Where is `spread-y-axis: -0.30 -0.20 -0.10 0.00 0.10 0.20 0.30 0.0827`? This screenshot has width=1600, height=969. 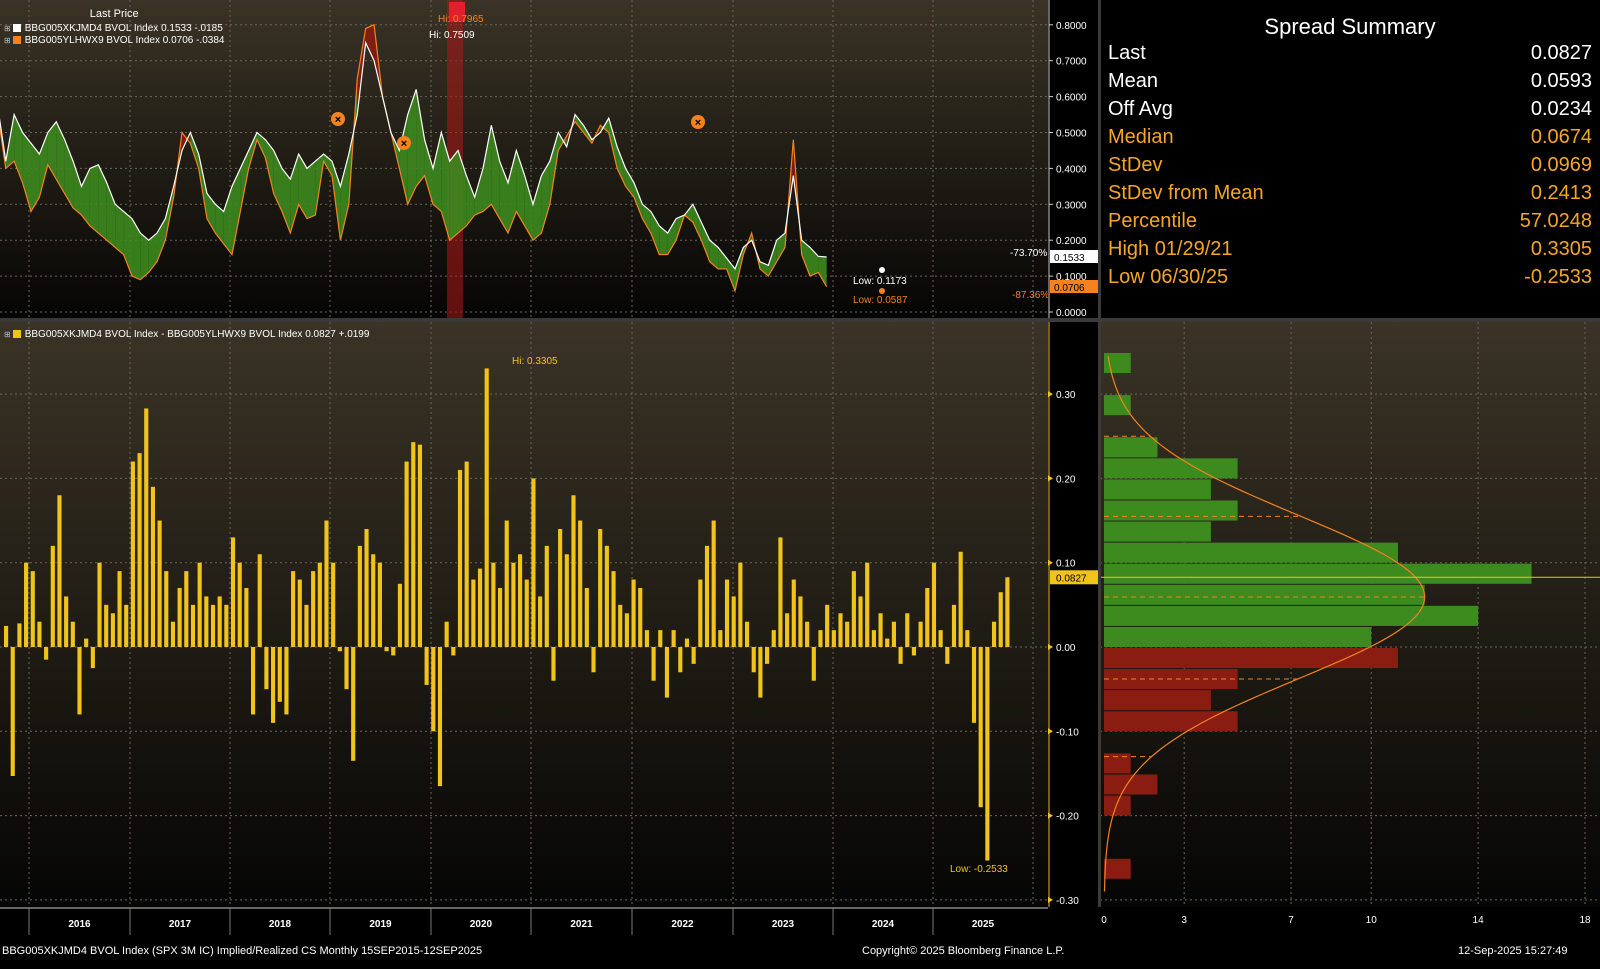 spread-y-axis: -0.30 -0.20 -0.10 0.00 0.10 0.20 0.30 0.0827 is located at coordinates (1074, 614).